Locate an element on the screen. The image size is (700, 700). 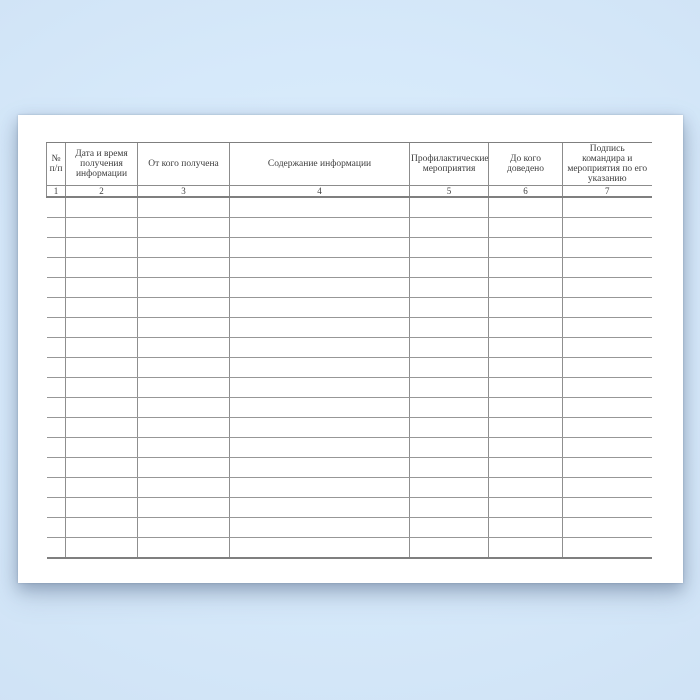
column-number-2: 2 is located at coordinates (101, 191).